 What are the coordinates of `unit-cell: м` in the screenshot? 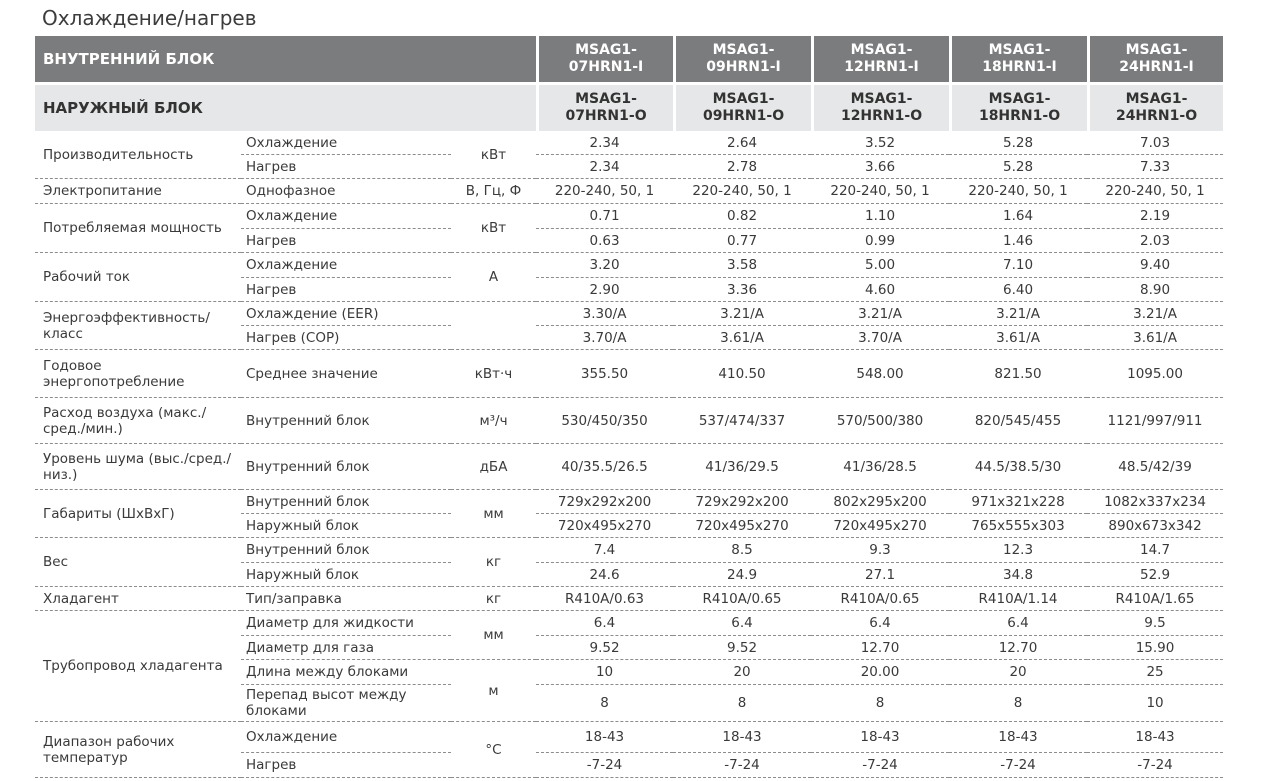 It's located at (494, 691).